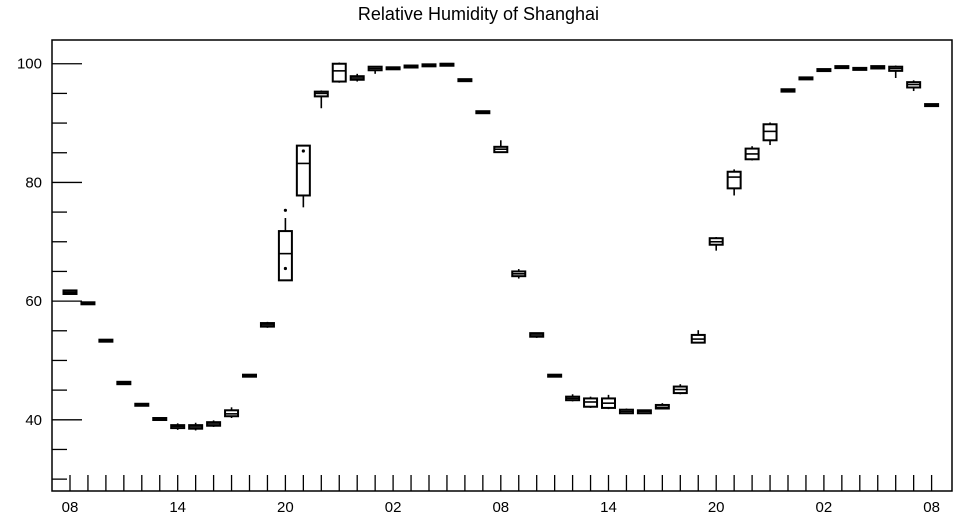  What do you see at coordinates (29, 64) in the screenshot?
I see `y-tick-label: 100` at bounding box center [29, 64].